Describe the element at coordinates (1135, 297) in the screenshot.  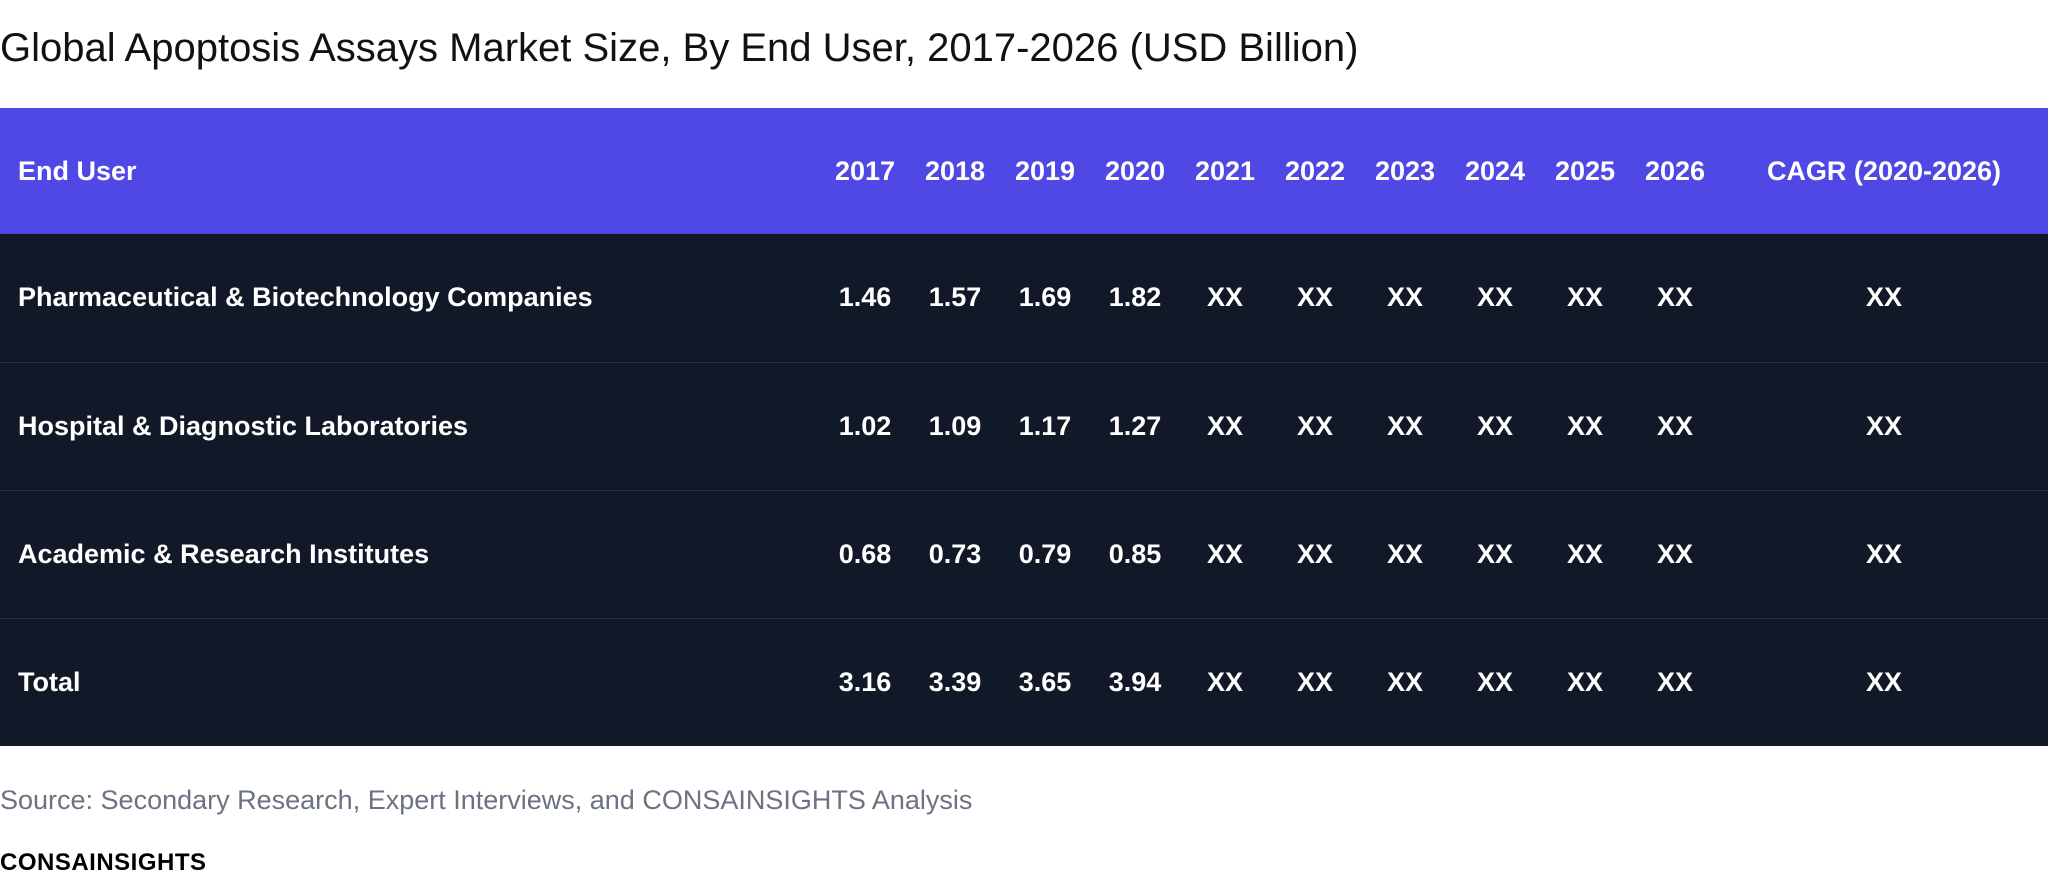
I see `value-cell: 1.82` at that location.